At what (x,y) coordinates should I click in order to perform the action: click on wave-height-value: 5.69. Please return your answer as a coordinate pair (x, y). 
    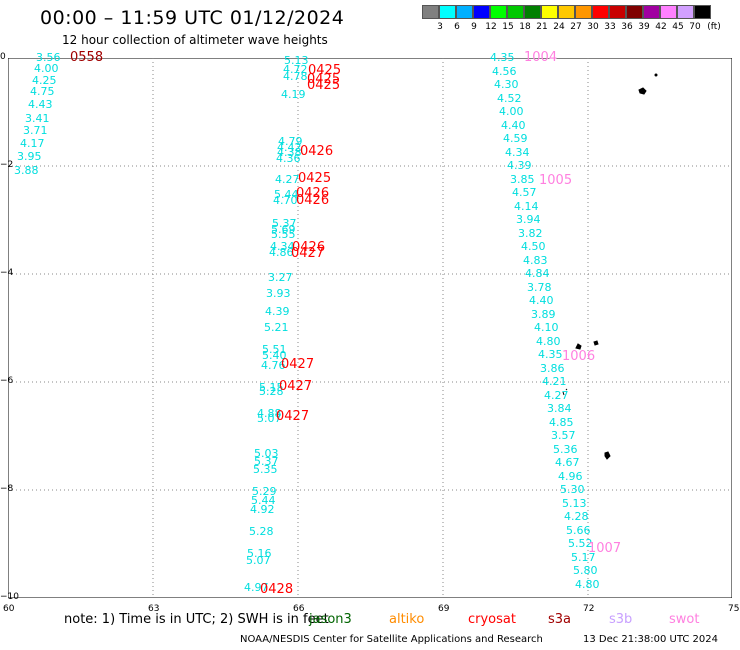
    Looking at the image, I should click on (283, 229).